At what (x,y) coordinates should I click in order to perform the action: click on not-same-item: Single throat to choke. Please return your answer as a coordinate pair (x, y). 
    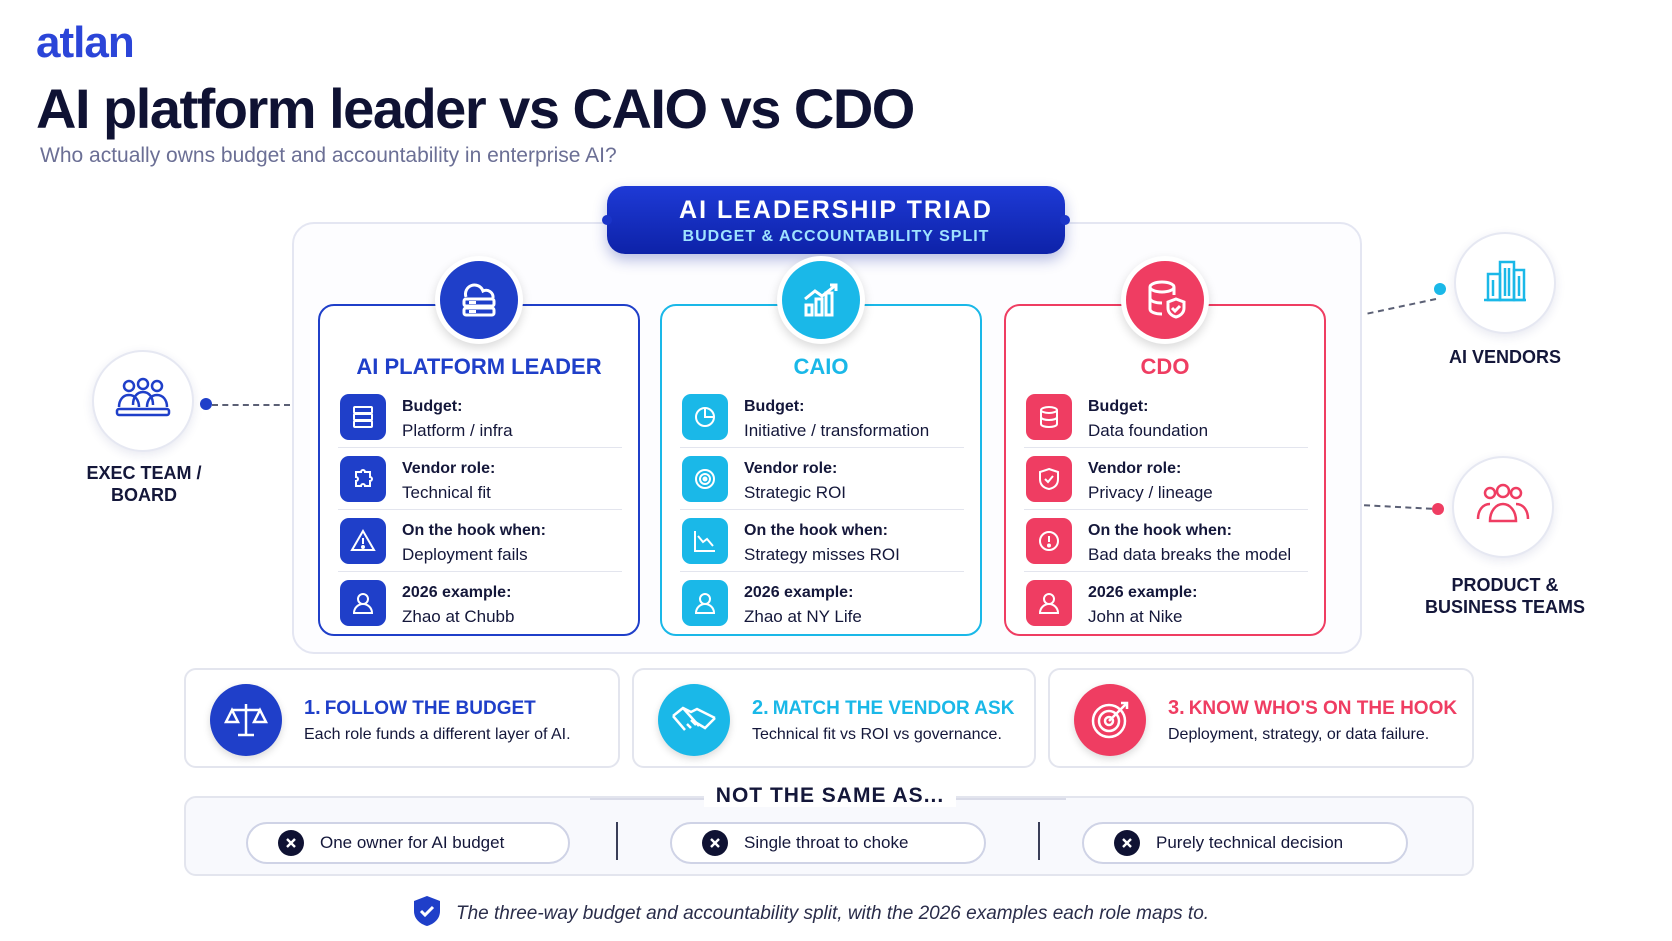
    Looking at the image, I should click on (828, 843).